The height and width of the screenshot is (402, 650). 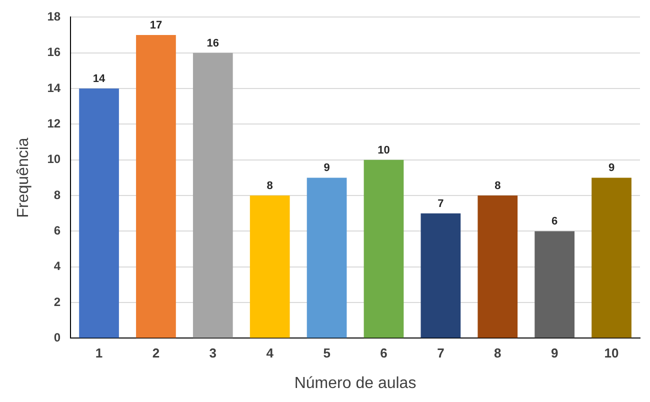 I want to click on x-tick-label: 10, so click(x=611, y=353).